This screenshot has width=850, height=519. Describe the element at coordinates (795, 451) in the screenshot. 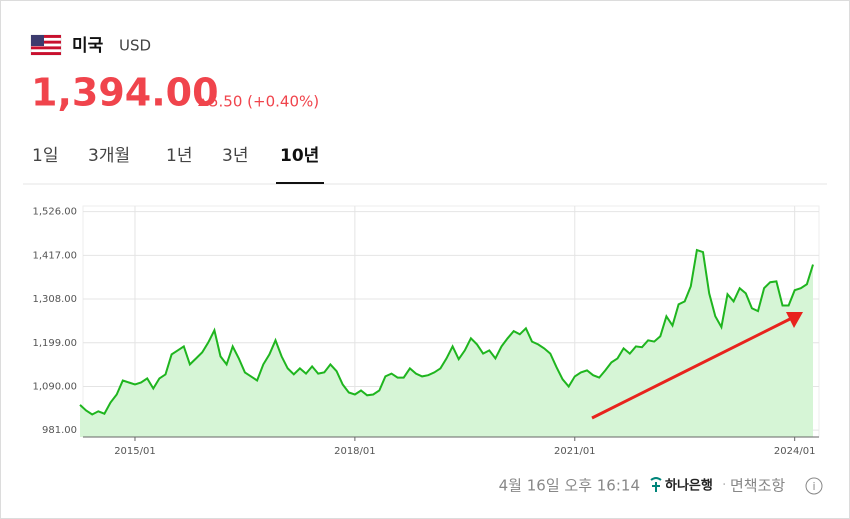

I see `x-tick-label: 2024/01` at that location.